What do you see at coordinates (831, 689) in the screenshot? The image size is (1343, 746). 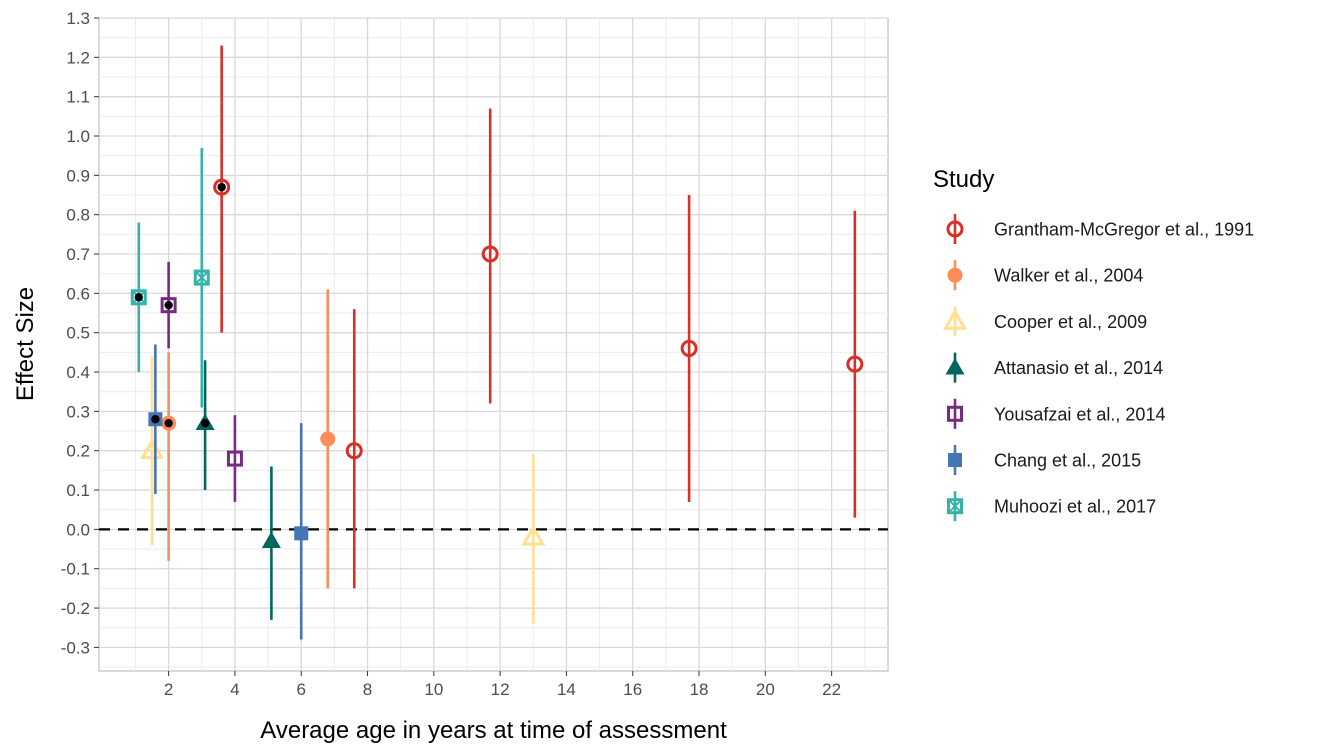 I see `x-tick-label: 22` at bounding box center [831, 689].